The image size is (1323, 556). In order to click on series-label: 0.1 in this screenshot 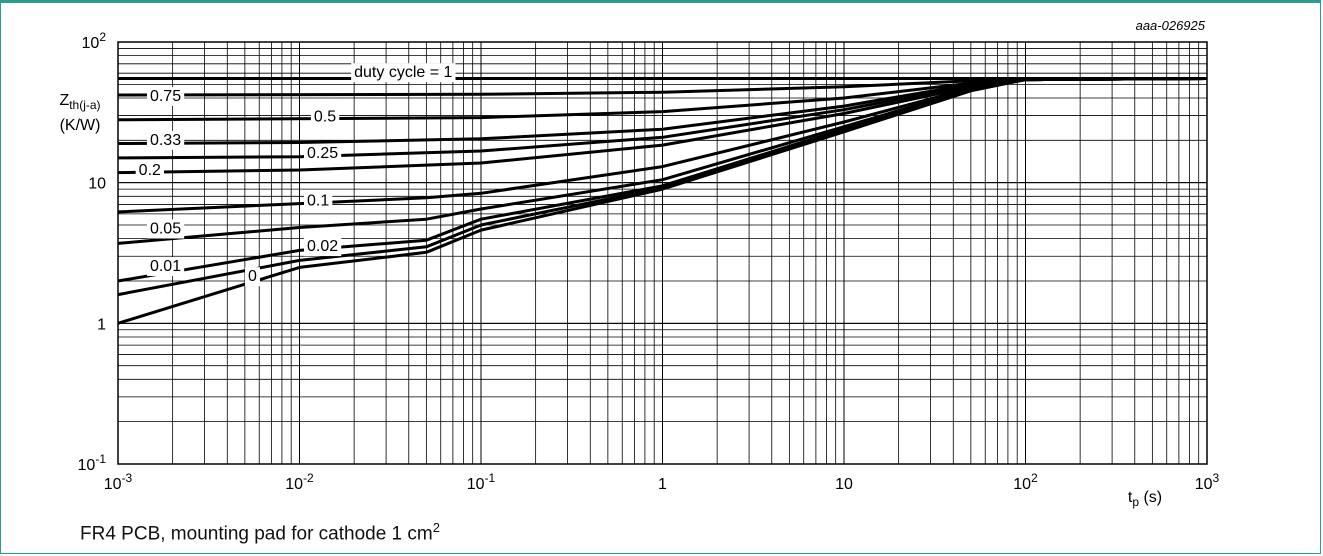, I will do `click(318, 201)`.